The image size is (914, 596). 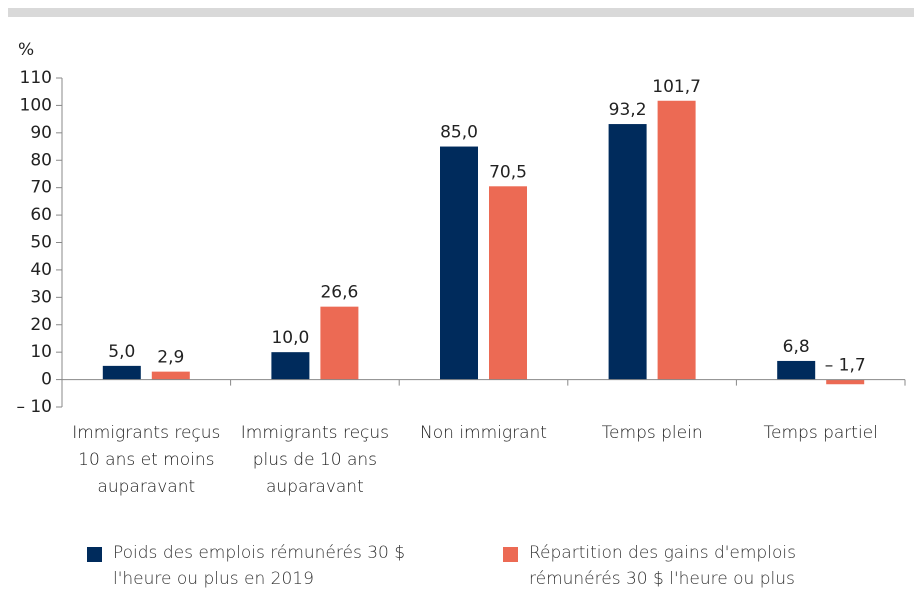 I want to click on y-unit-label: %, so click(x=26, y=50).